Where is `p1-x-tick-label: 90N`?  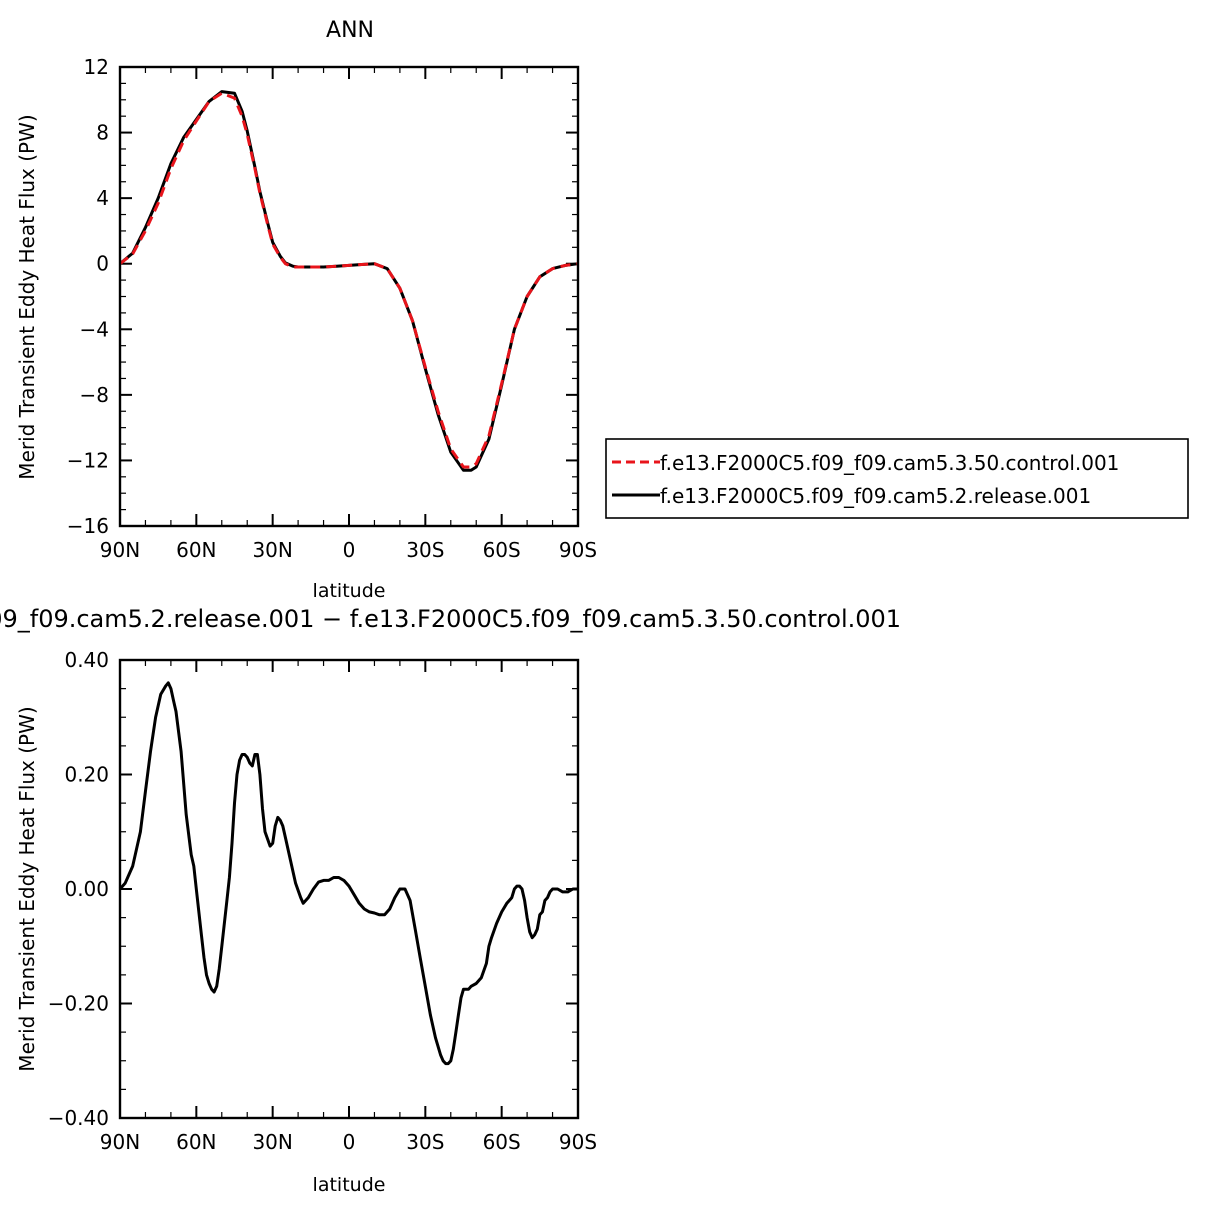
p1-x-tick-label: 90N is located at coordinates (120, 1142).